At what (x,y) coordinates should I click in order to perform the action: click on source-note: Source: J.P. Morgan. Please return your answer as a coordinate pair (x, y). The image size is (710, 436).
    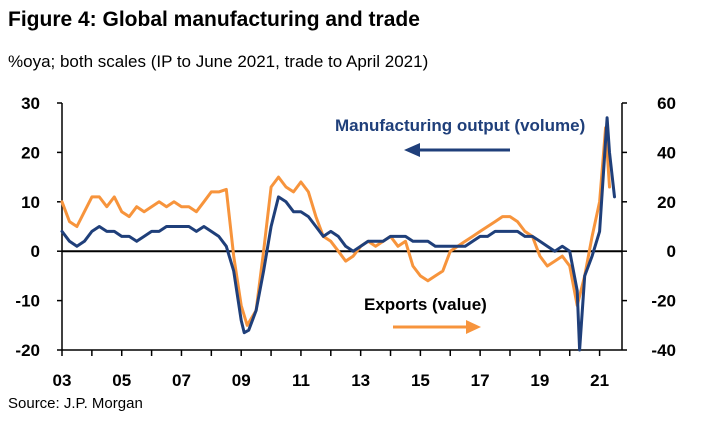
    Looking at the image, I should click on (75, 403).